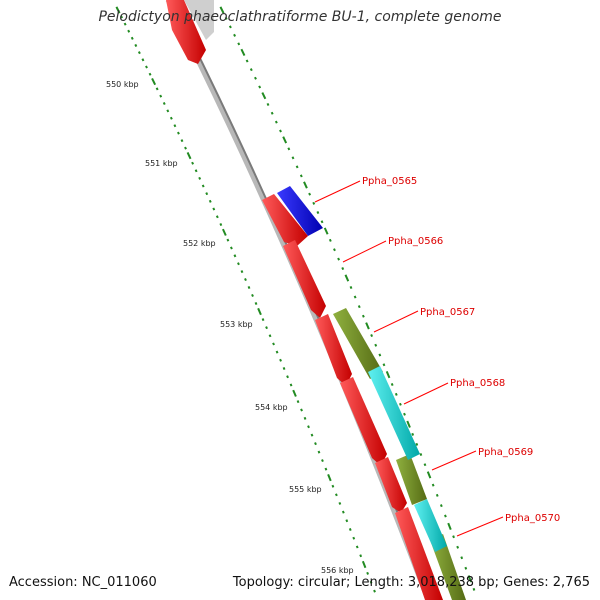  What do you see at coordinates (337, 570) in the screenshot?
I see `scale-label-556: 556 kbp` at bounding box center [337, 570].